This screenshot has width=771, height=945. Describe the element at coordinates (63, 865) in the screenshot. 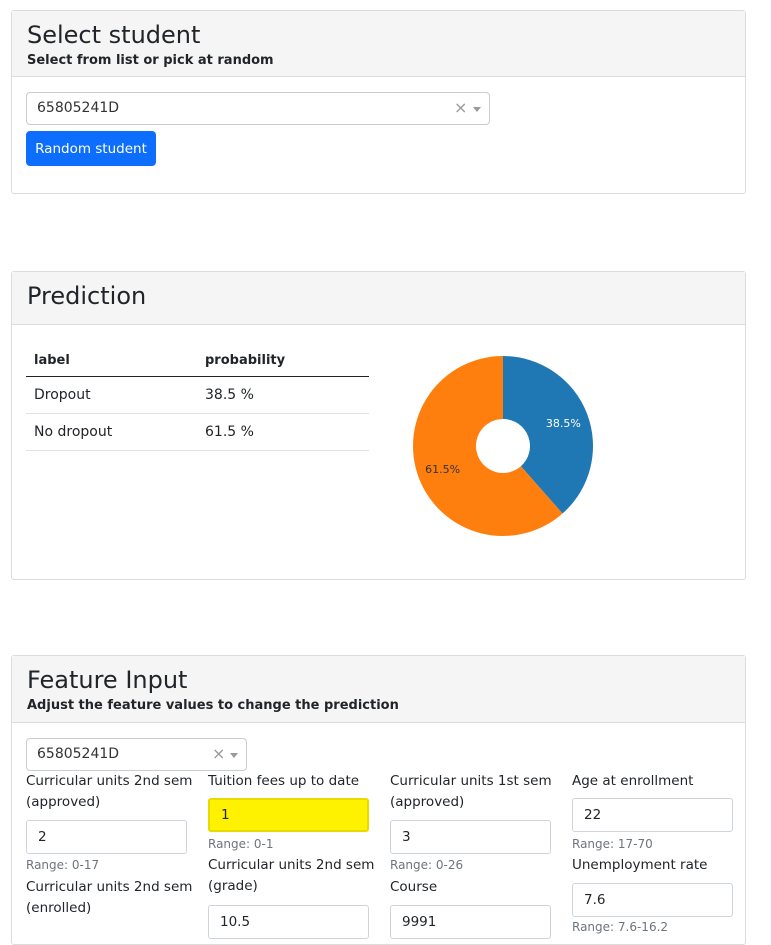

I see `range-curricular-units-2nd-sem-approved: Range: 0-17` at that location.